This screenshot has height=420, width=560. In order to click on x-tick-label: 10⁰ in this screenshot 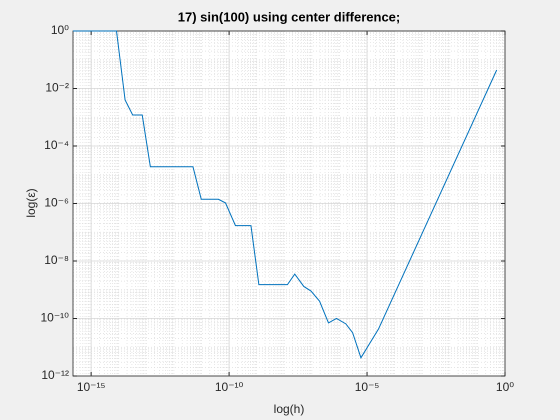, I will do `click(505, 387)`.